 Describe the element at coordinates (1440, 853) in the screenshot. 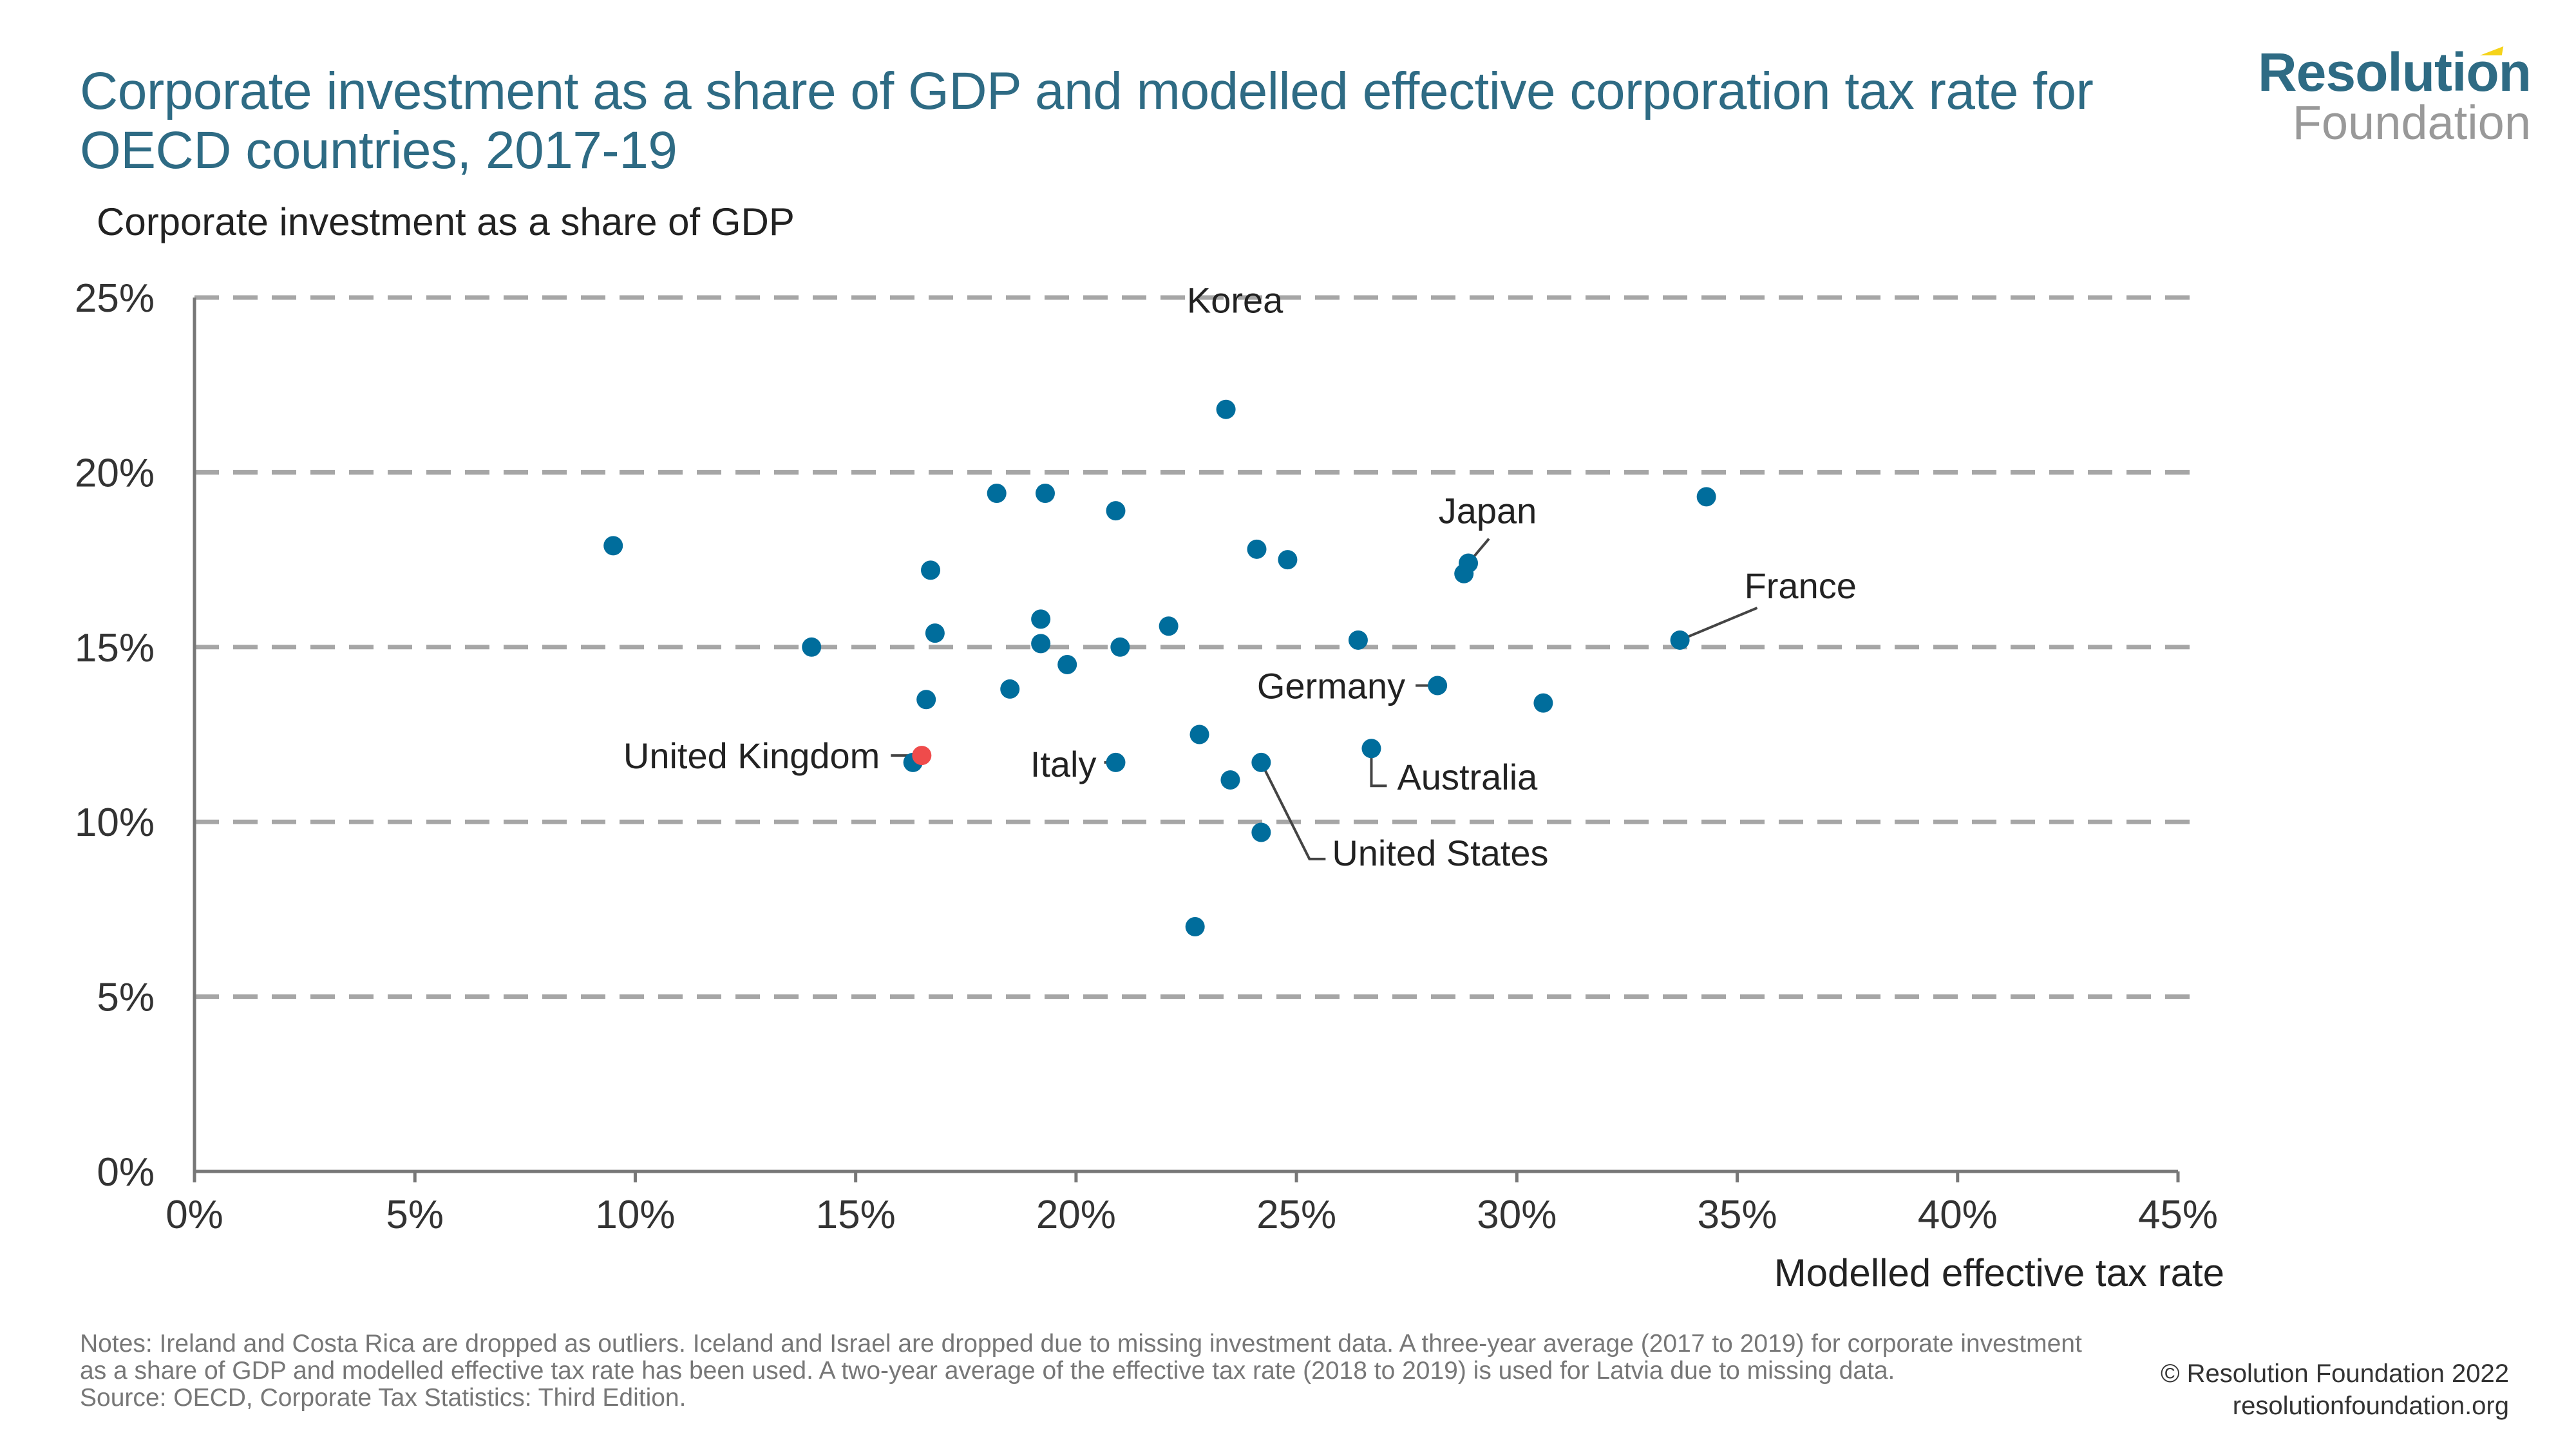

I see `annotation-label: United States` at that location.